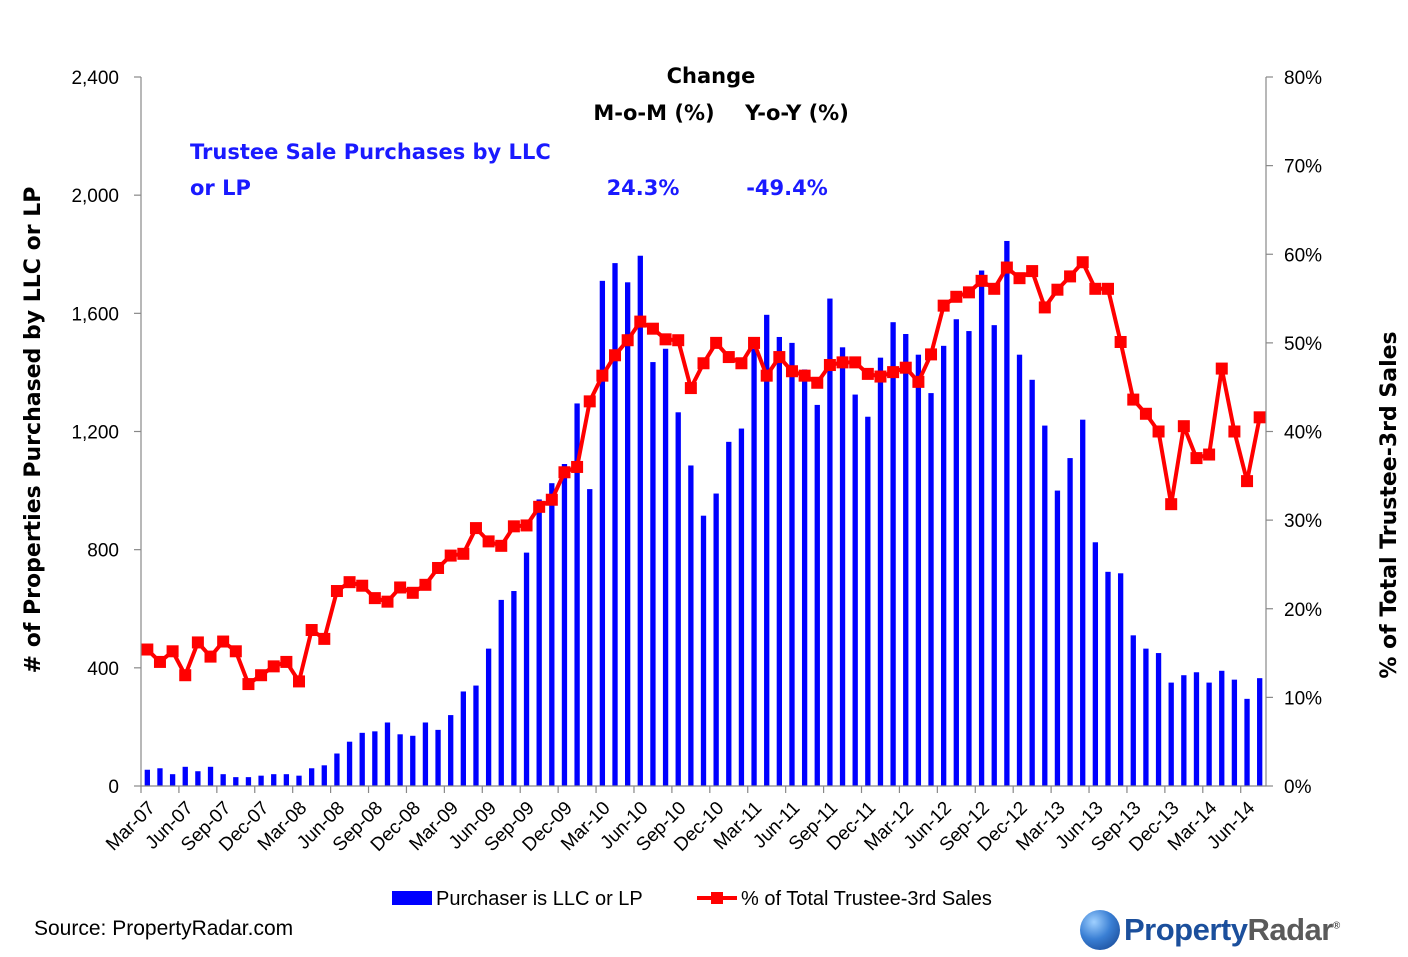 The height and width of the screenshot is (957, 1408). What do you see at coordinates (103, 669) in the screenshot?
I see `left-tick-label: 400` at bounding box center [103, 669].